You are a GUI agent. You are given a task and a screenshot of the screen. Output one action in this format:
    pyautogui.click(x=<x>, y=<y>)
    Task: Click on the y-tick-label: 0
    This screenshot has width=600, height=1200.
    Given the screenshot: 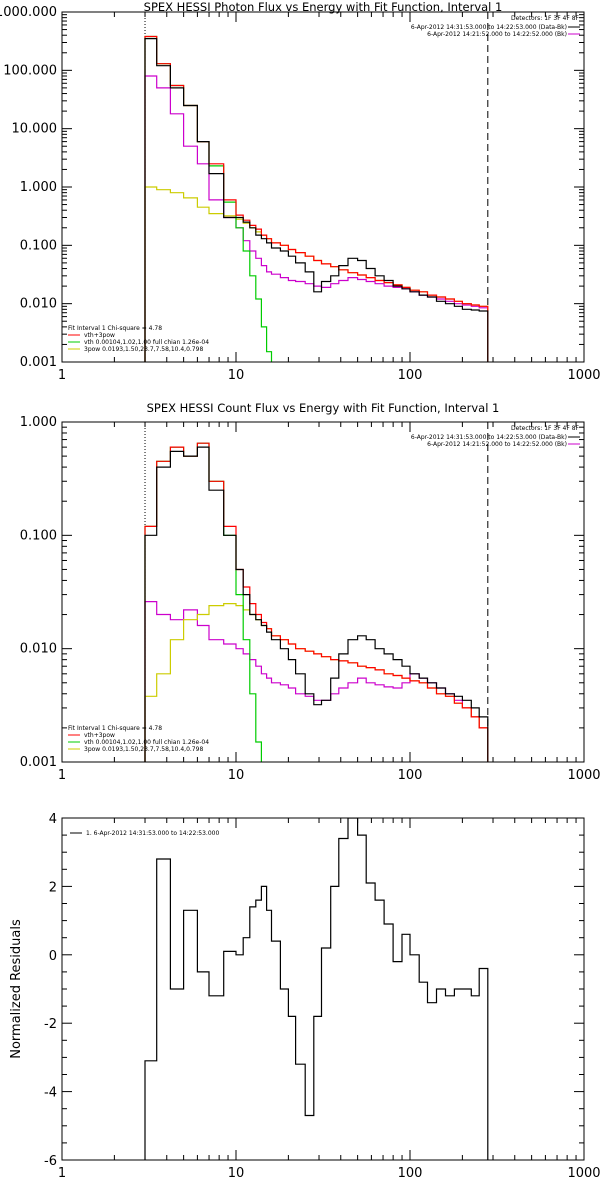 What is the action you would take?
    pyautogui.click(x=53, y=956)
    